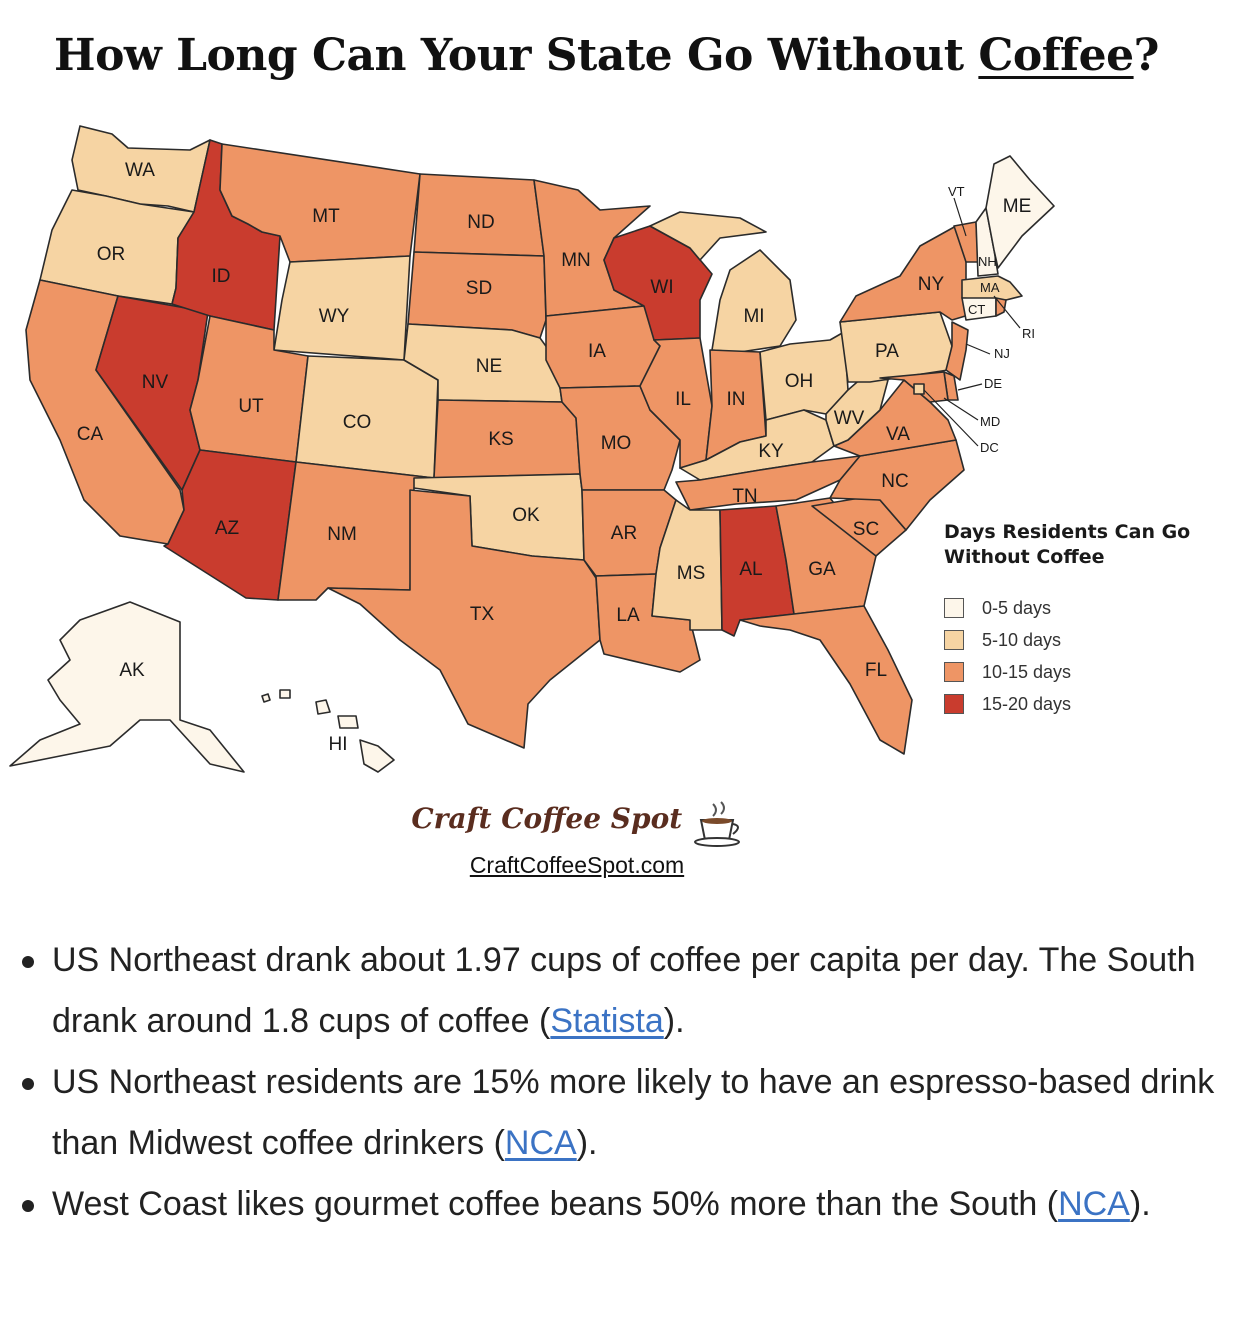 This screenshot has height=1330, width=1248. Describe the element at coordinates (753, 316) in the screenshot. I see `state-label-mi: MI` at that location.